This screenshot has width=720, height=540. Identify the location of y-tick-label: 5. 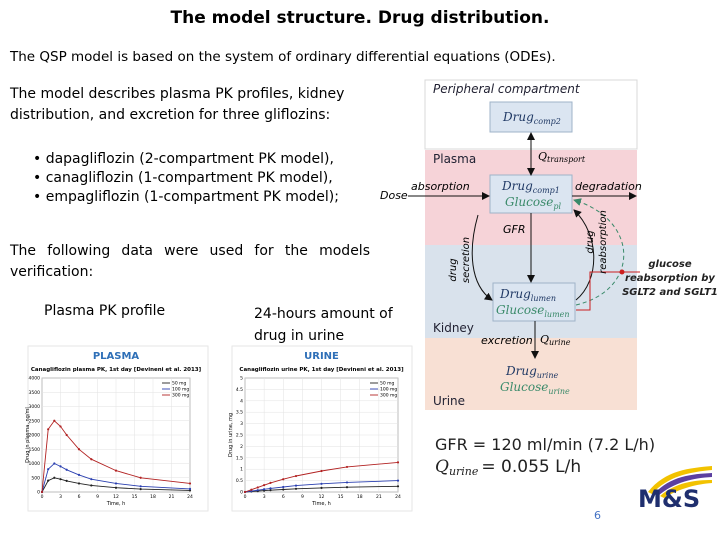
(241, 379).